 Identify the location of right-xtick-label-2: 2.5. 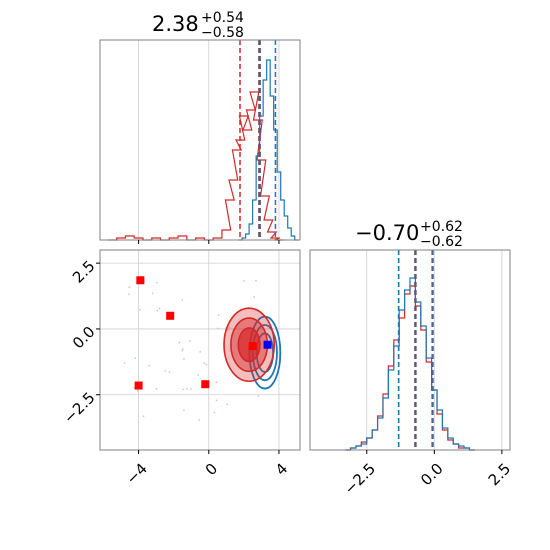
(500, 475).